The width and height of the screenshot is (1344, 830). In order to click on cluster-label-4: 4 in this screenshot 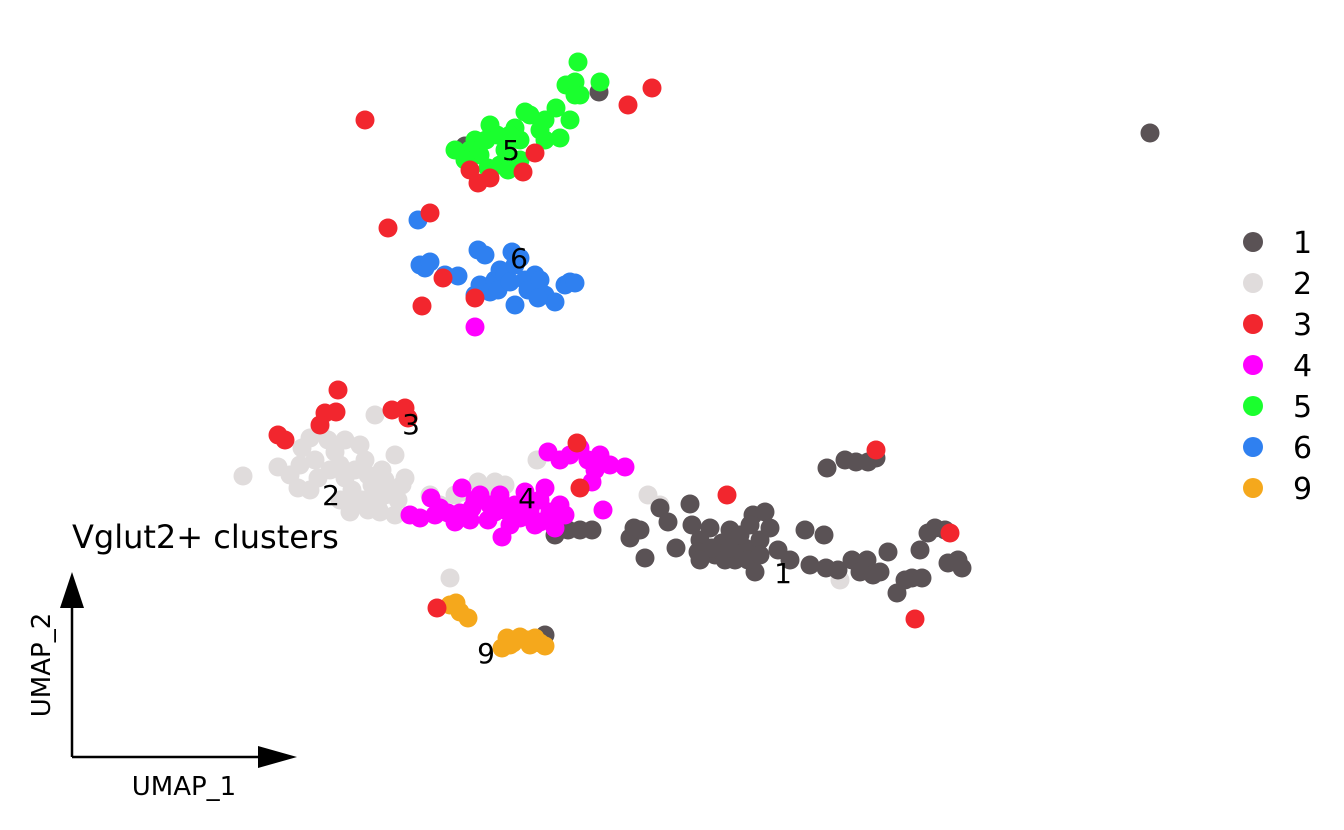, I will do `click(527, 498)`.